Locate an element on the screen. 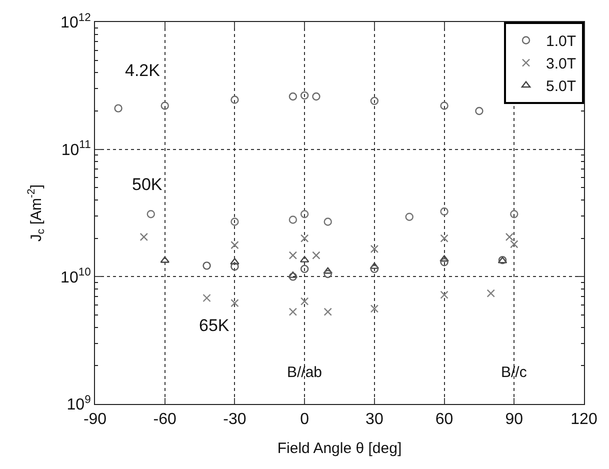  annotation: B//ab is located at coordinates (304, 372).